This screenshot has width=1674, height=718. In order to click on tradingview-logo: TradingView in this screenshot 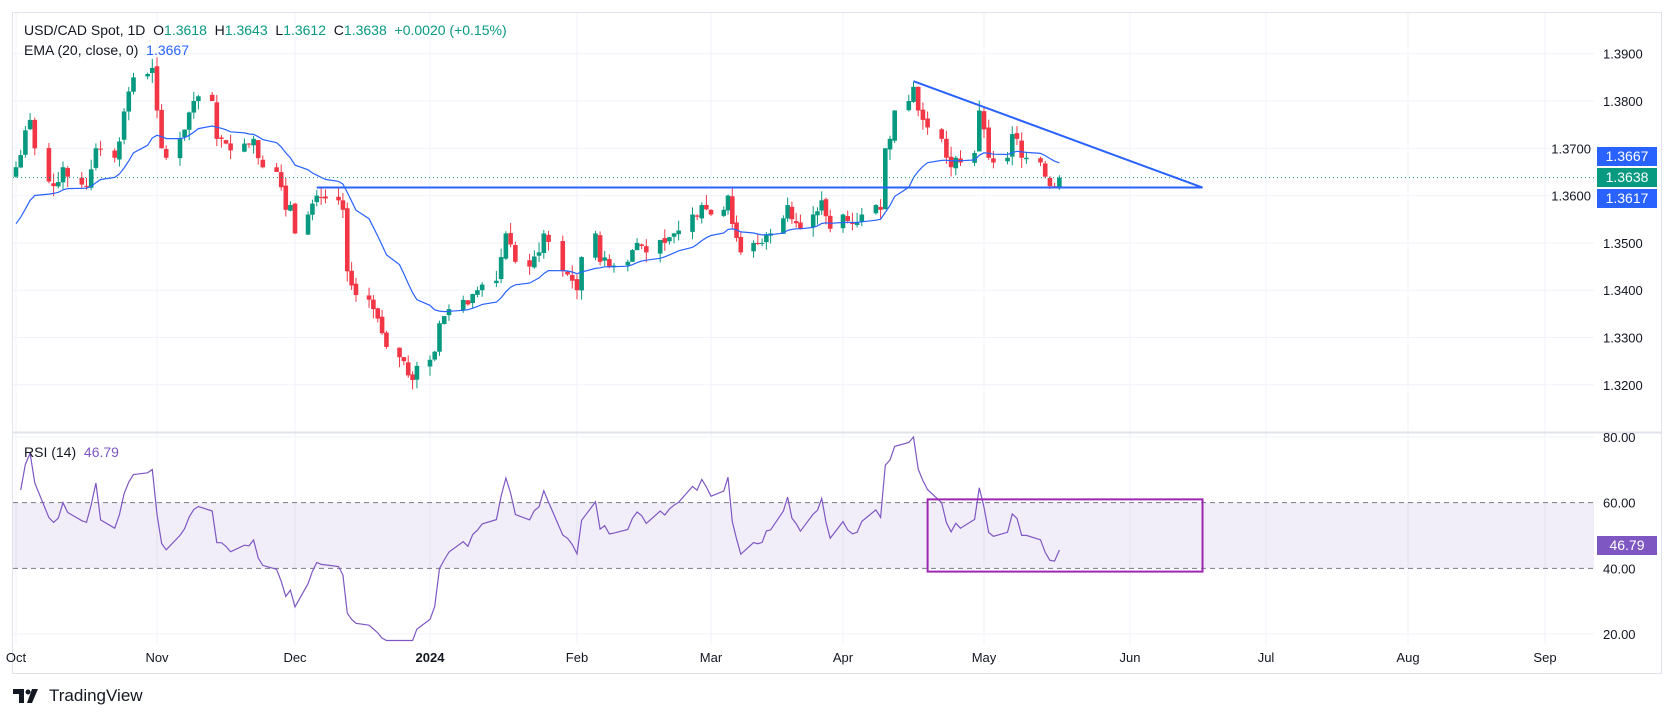, I will do `click(78, 696)`.